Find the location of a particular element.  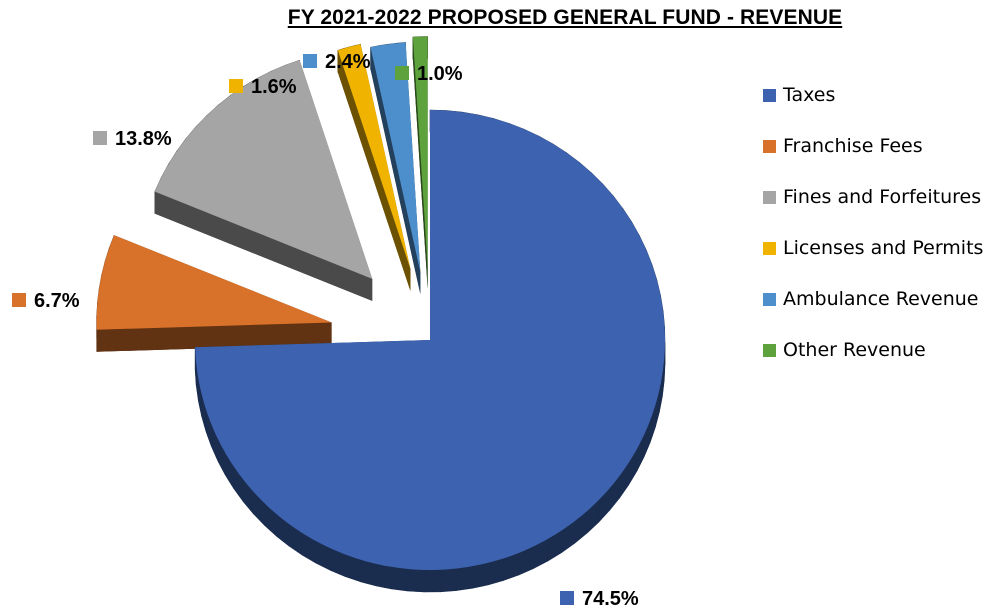

legend-label: Taxes is located at coordinates (808, 95).